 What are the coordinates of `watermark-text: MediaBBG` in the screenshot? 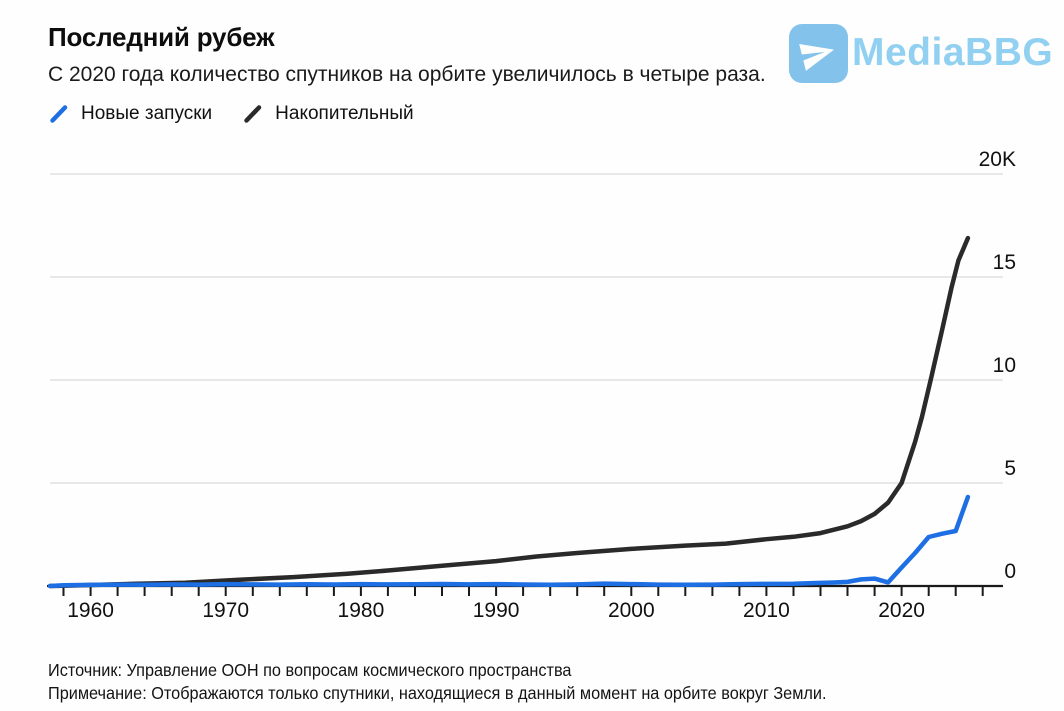 It's located at (953, 52).